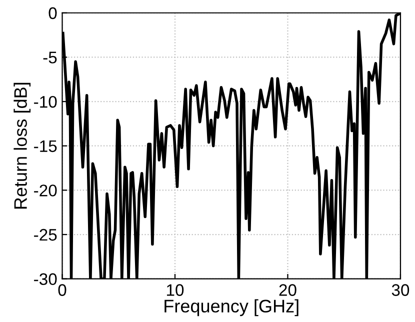 The width and height of the screenshot is (415, 322). What do you see at coordinates (50, 58) in the screenshot?
I see `y-tick-label: -5` at bounding box center [50, 58].